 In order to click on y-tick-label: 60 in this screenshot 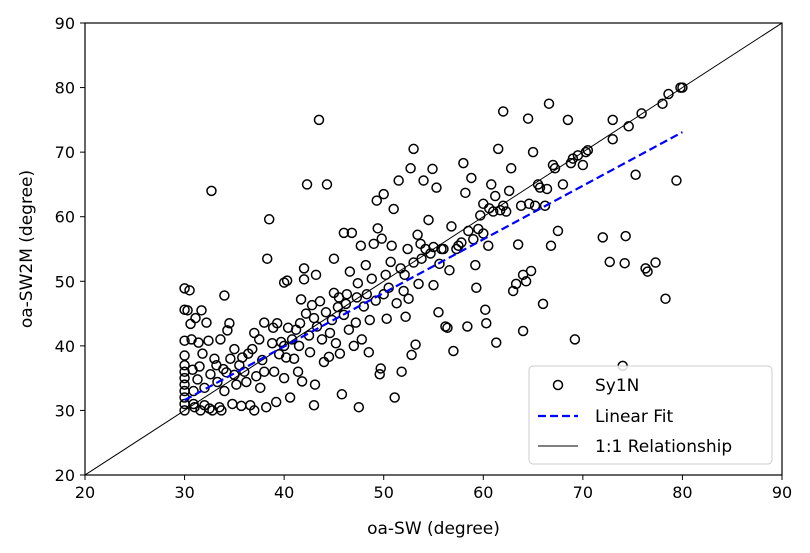, I will do `click(65, 217)`.